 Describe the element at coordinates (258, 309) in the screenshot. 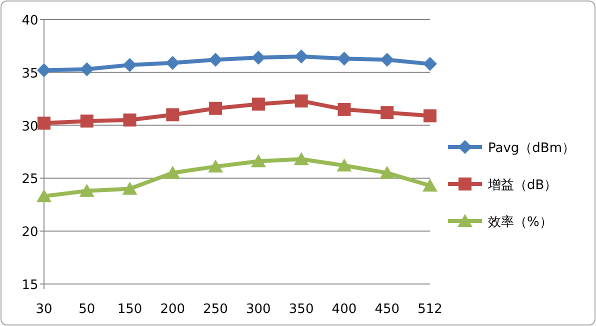

I see `x-tick-label: 300` at that location.